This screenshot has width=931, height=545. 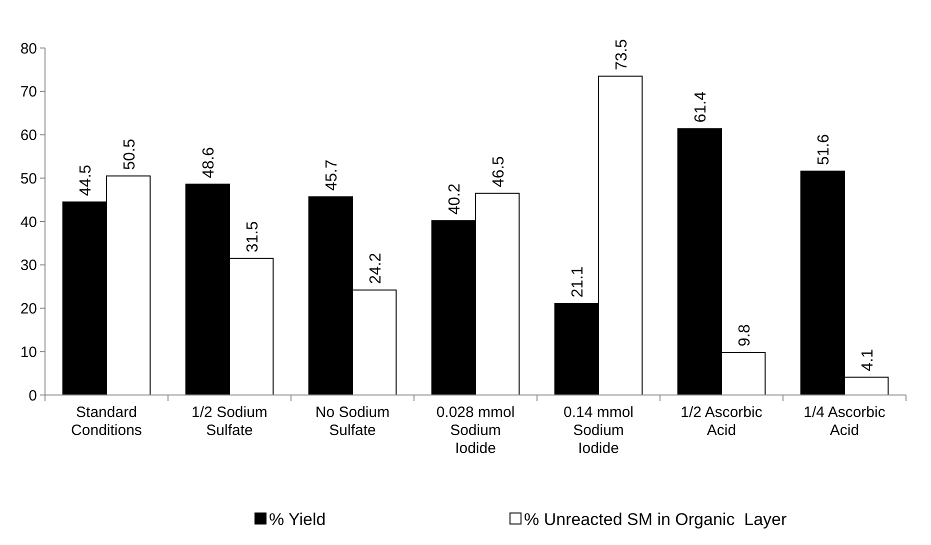 I want to click on y-tick-label: 50, so click(x=28, y=179).